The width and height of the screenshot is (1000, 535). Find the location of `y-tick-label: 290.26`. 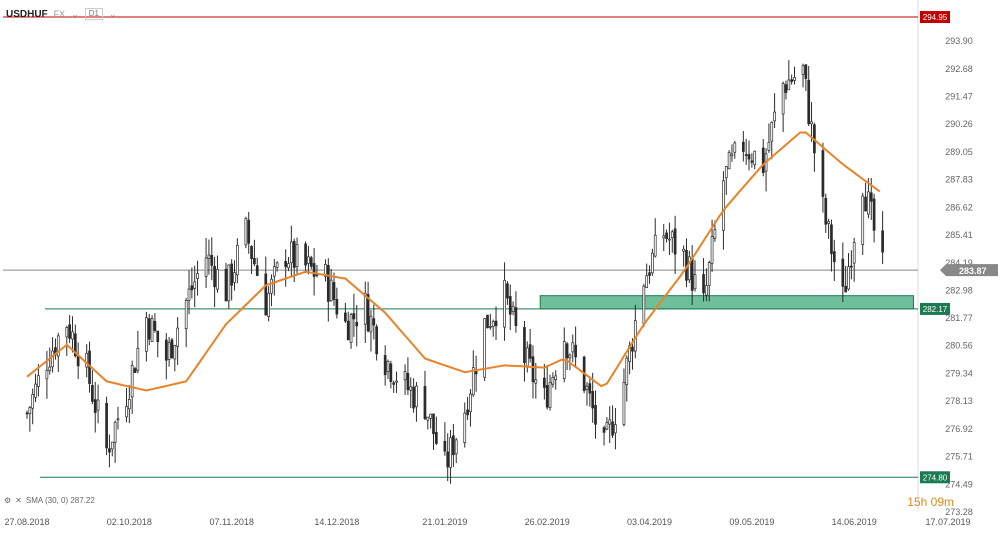

y-tick-label: 290.26 is located at coordinates (959, 124).